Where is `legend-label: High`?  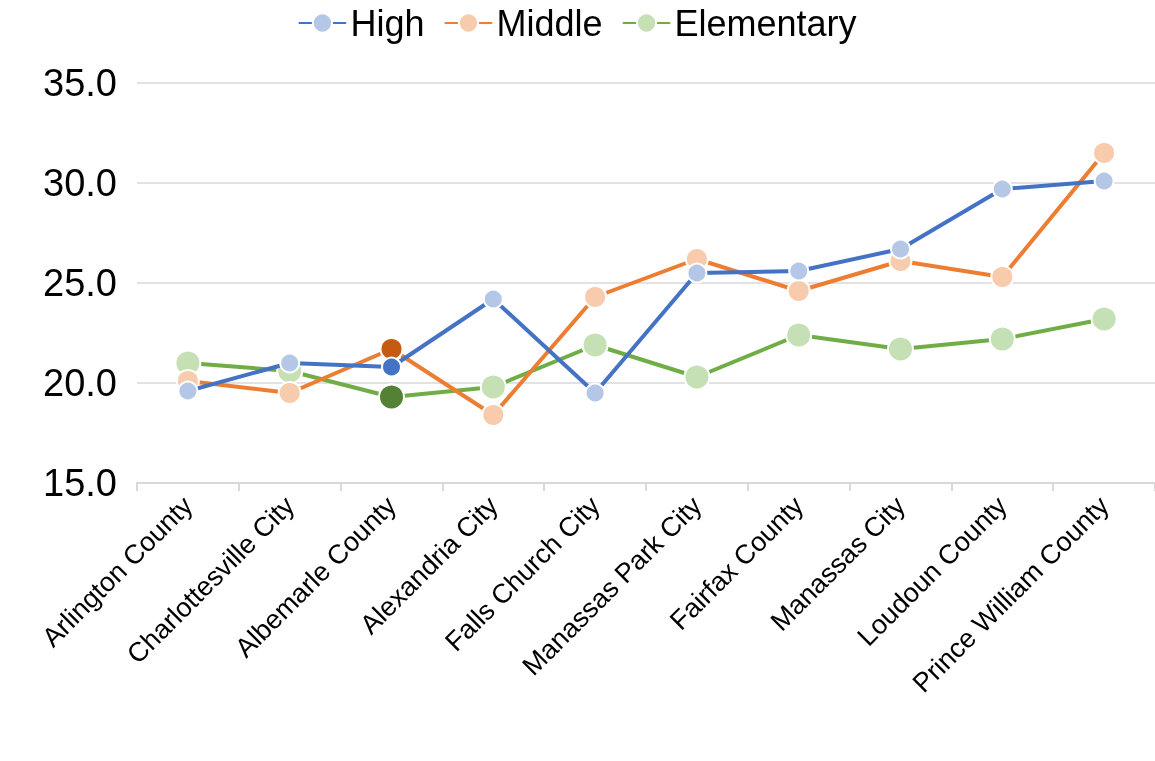 legend-label: High is located at coordinates (387, 23).